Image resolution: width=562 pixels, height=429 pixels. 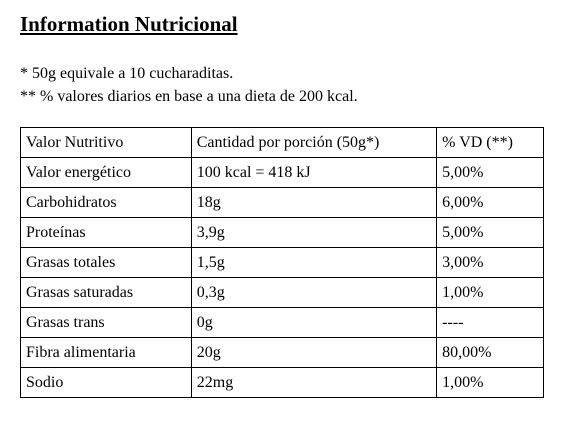 I want to click on cell: Carbohidratos, so click(x=106, y=202).